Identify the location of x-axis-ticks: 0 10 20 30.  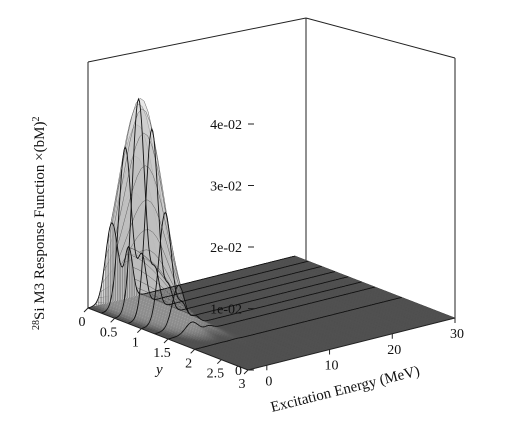
(364, 353).